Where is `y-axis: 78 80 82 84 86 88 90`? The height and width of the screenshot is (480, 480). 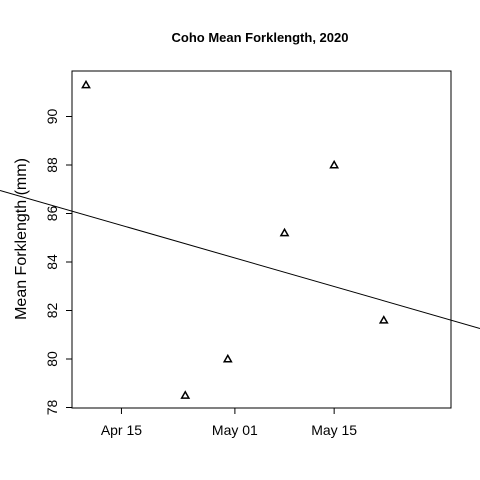
y-axis: 78 80 82 84 86 88 90 is located at coordinates (58, 262).